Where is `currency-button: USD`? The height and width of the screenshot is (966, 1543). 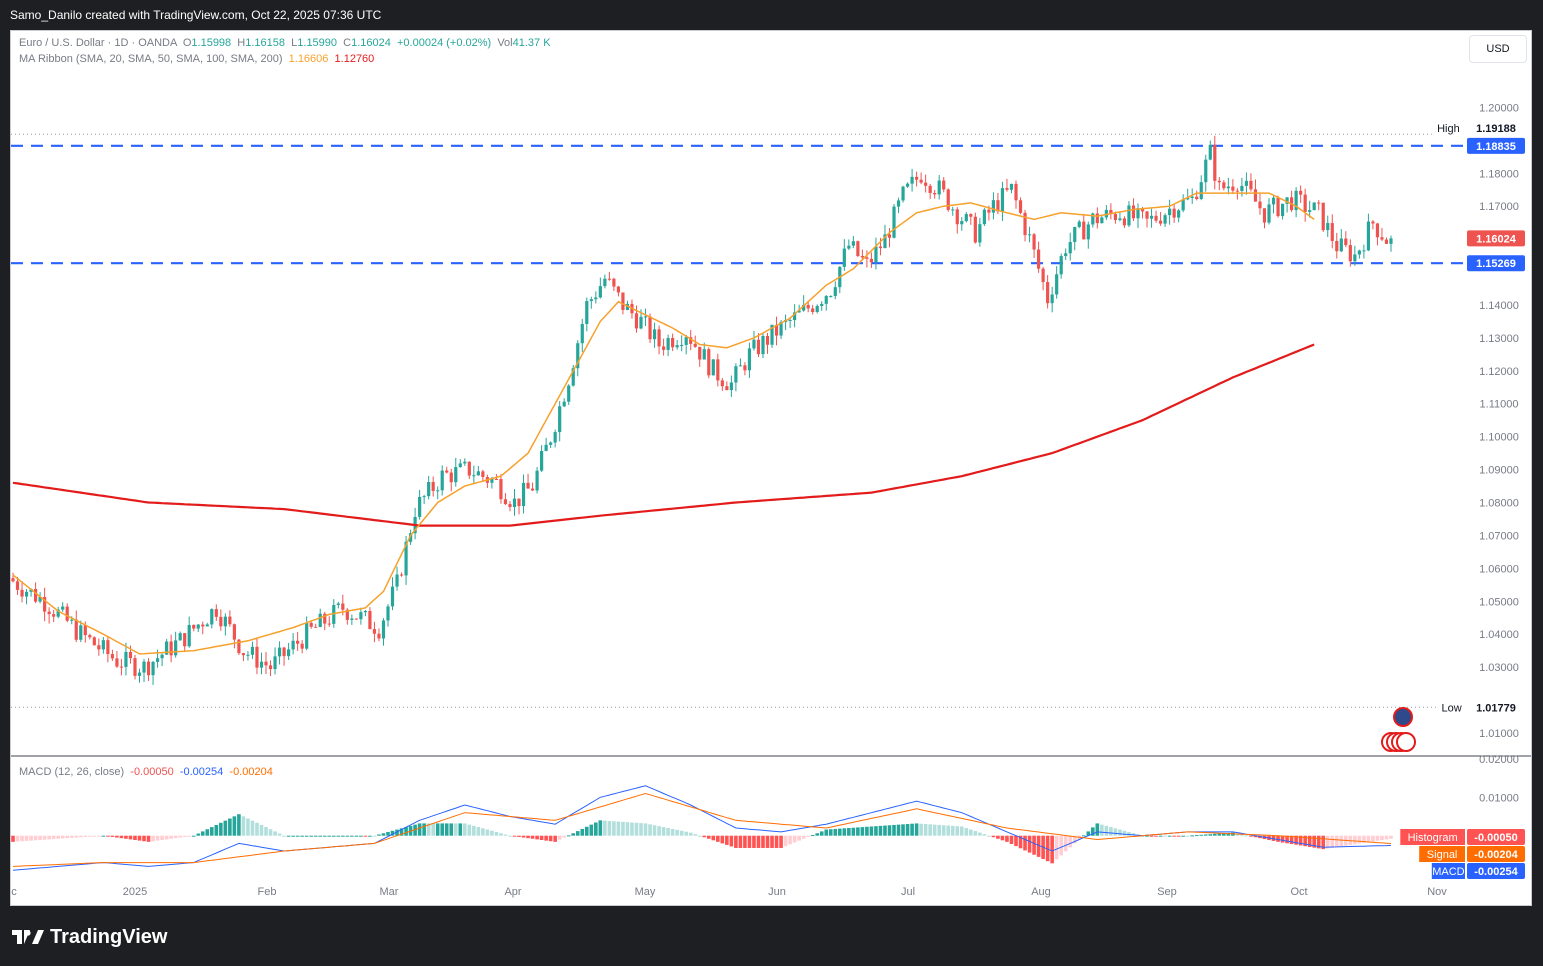
currency-button: USD is located at coordinates (1498, 49).